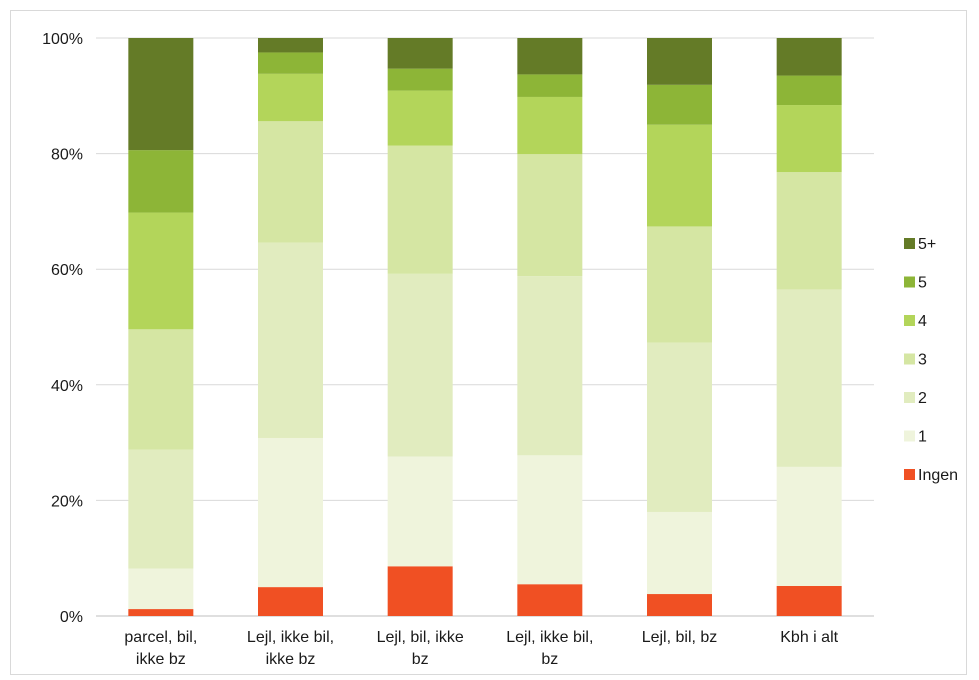  I want to click on legend-label: 3, so click(922, 360).